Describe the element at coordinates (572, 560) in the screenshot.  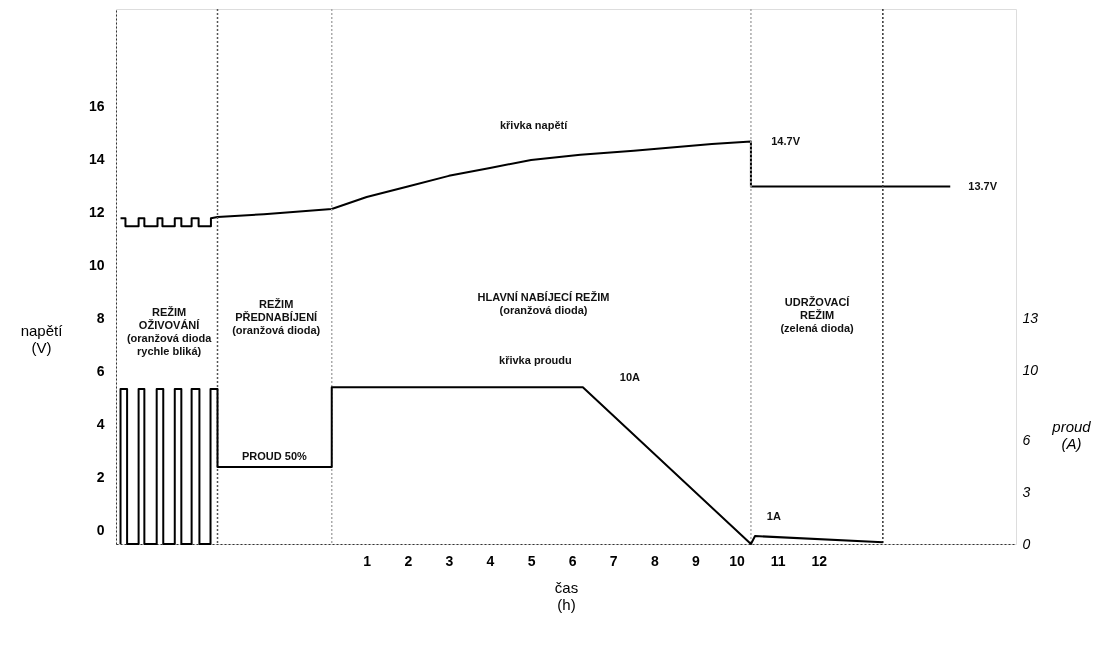
I see `x-tick-label: 6` at that location.